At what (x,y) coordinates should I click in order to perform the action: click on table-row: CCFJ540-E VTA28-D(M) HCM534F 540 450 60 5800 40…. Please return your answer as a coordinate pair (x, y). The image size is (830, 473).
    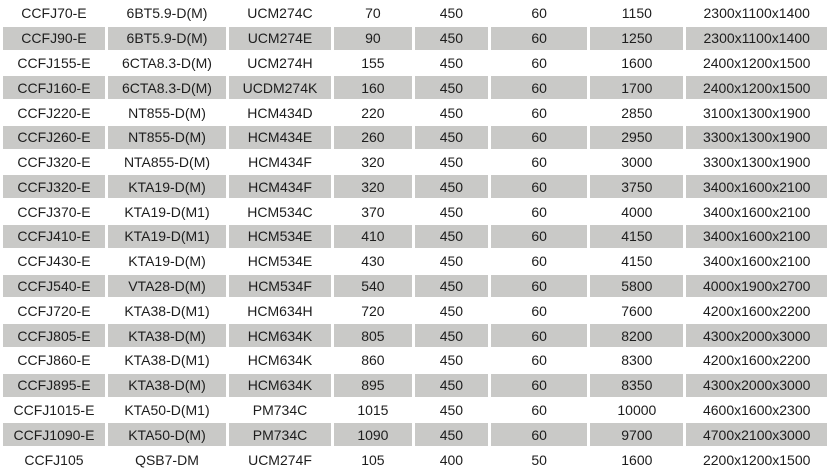
    Looking at the image, I should click on (415, 286).